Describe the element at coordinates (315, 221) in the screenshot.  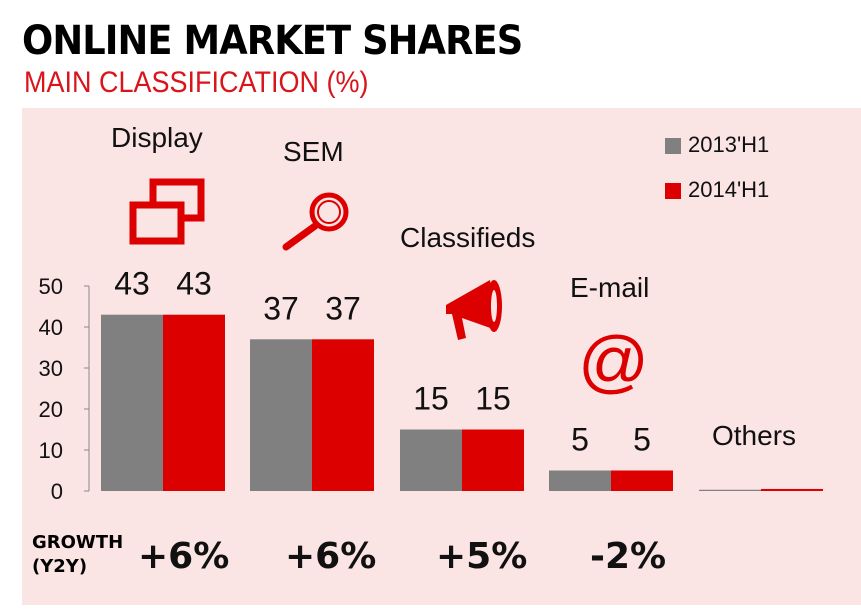
I see `magnifier-icon` at that location.